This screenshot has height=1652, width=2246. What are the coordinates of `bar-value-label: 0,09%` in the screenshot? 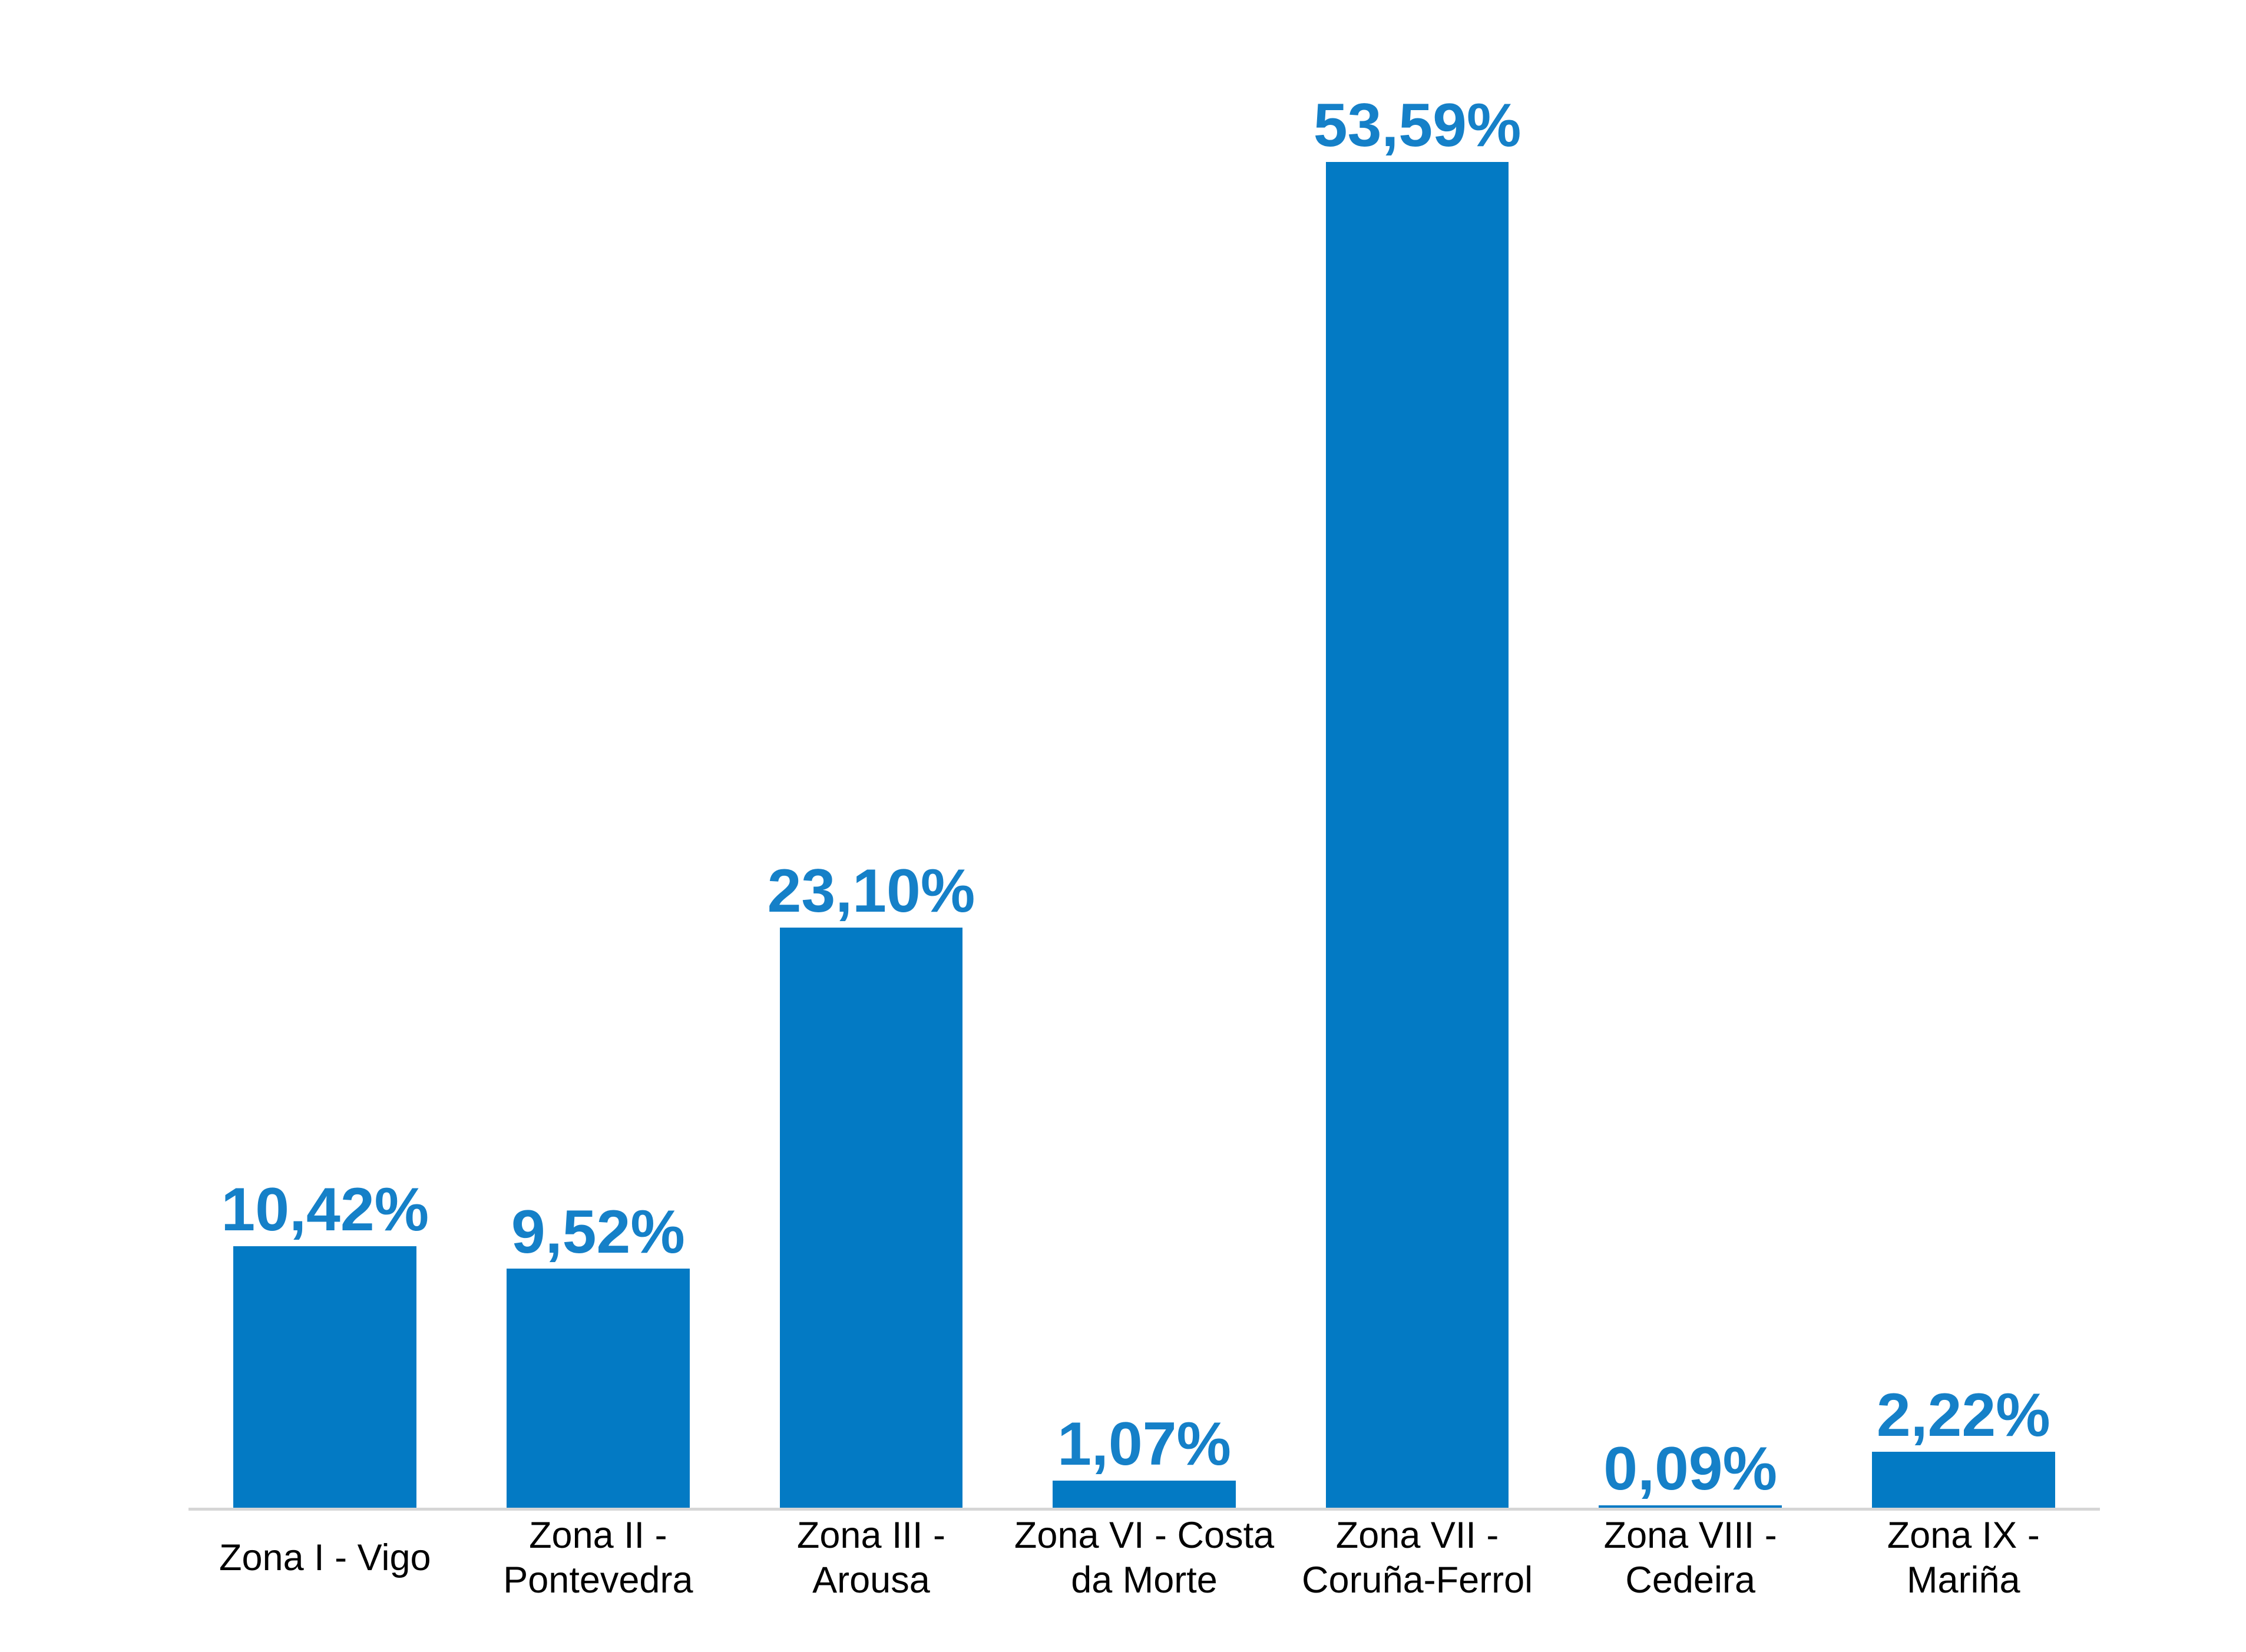 It's located at (1690, 1469).